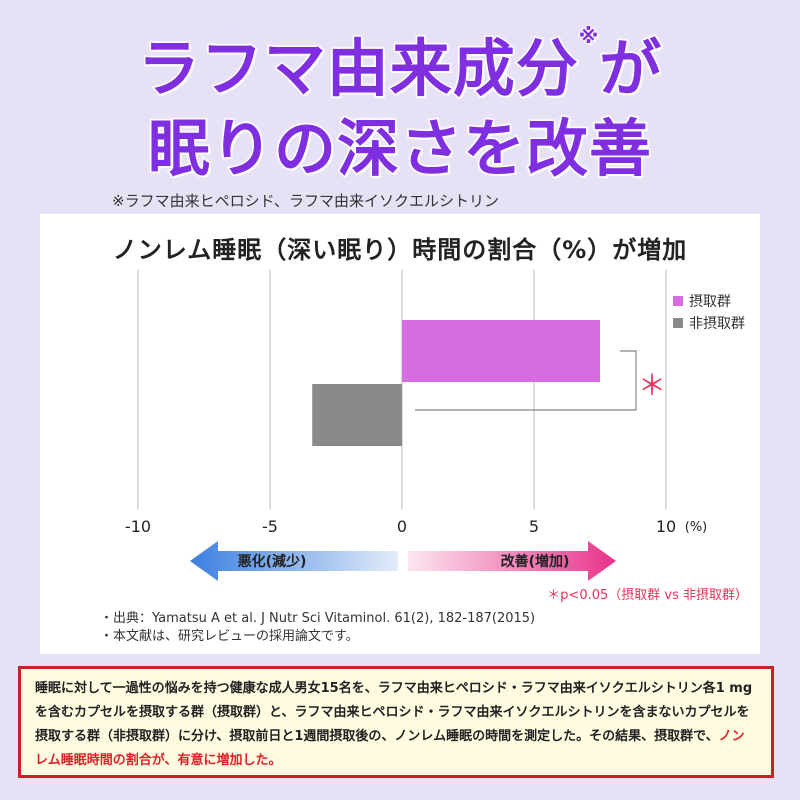 The width and height of the screenshot is (800, 800). What do you see at coordinates (402, 526) in the screenshot?
I see `x-tick-label: 0` at bounding box center [402, 526].